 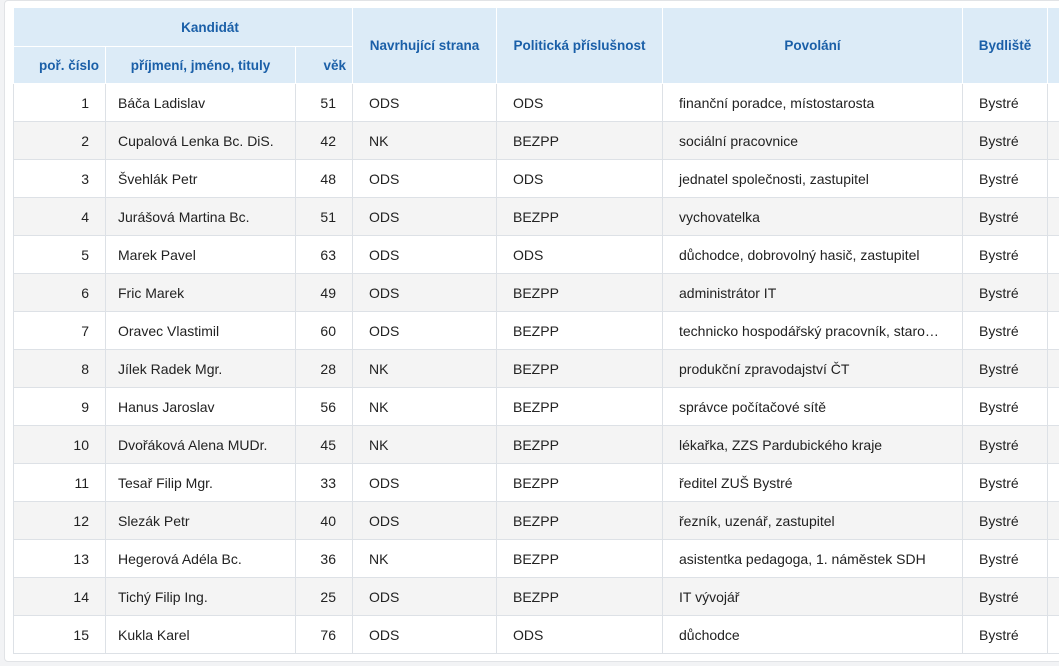 I want to click on cell-number: 1, so click(x=59, y=102).